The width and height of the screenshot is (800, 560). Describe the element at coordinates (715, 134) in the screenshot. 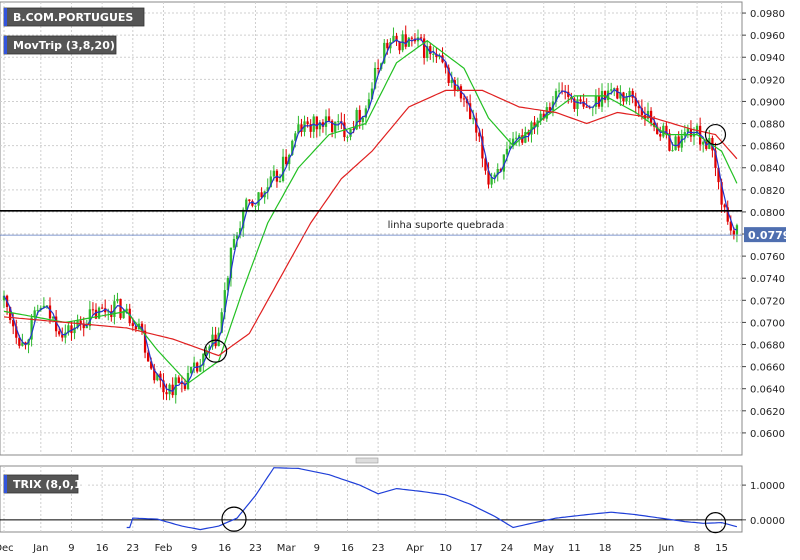

I see `crossover-circle` at that location.